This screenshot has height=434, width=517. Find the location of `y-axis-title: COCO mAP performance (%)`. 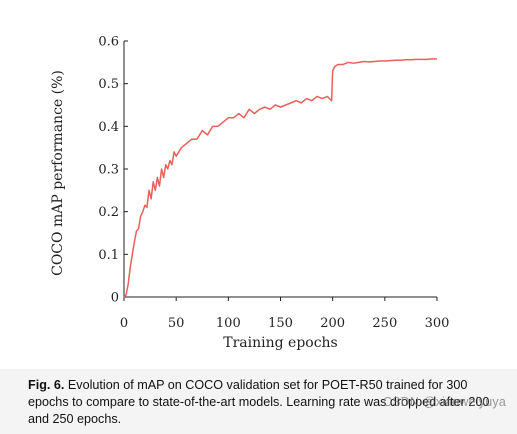

y-axis-title: COCO mAP performance (%) is located at coordinates (58, 173).